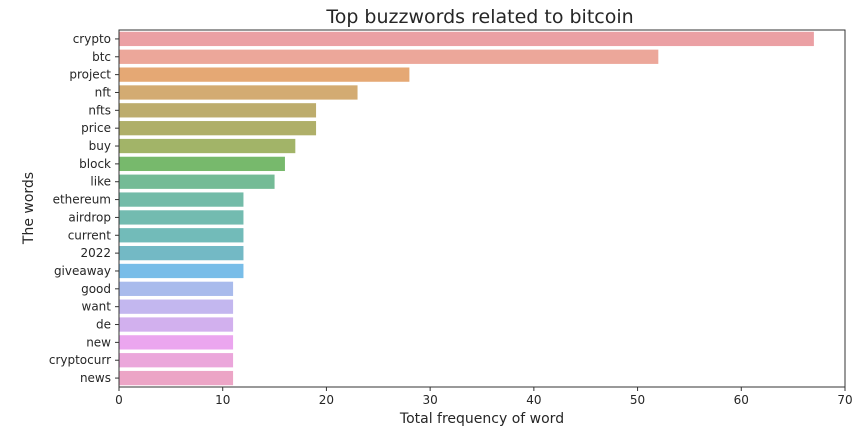 This screenshot has width=864, height=429. I want to click on bar-buy, so click(207, 146).